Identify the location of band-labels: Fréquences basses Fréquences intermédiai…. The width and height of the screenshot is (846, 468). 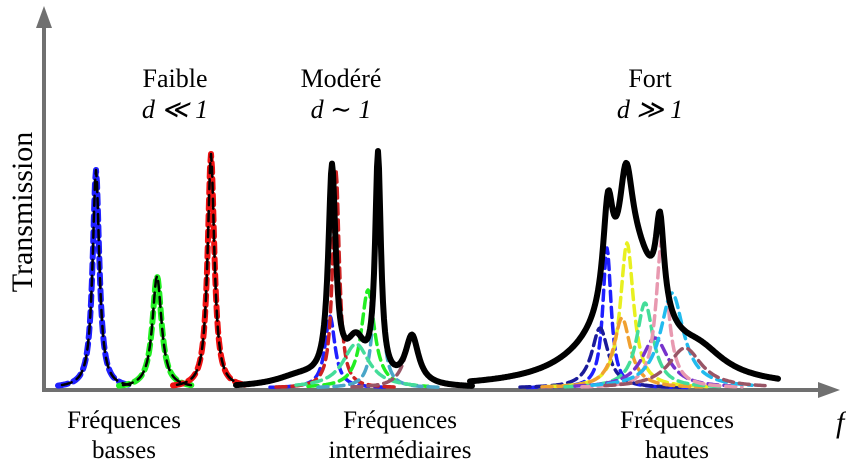
(400, 435).